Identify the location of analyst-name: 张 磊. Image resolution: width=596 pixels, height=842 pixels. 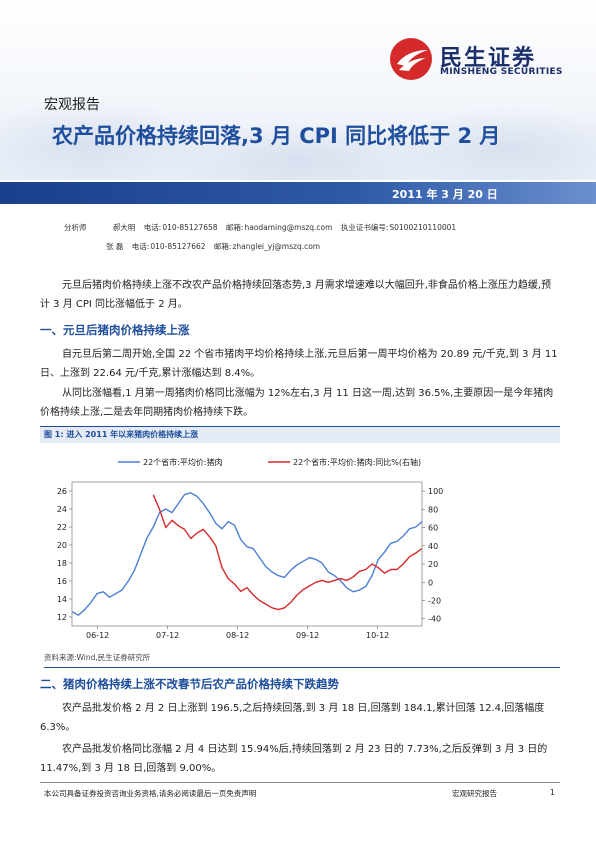
(115, 246).